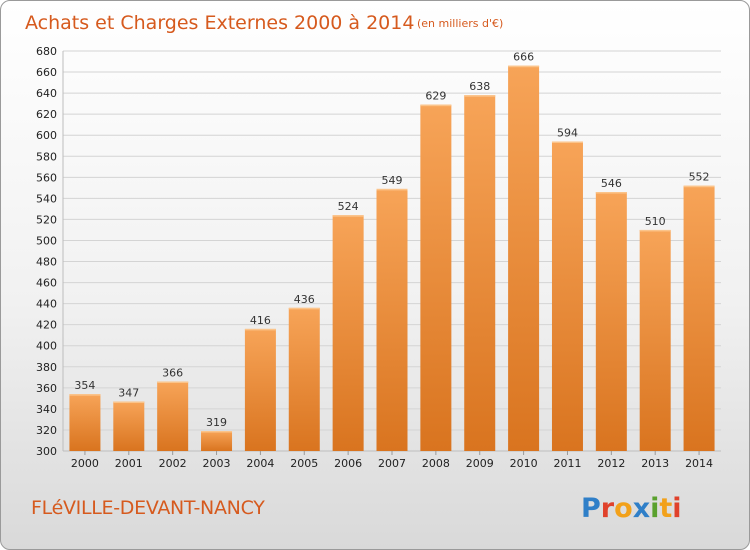 Image resolution: width=750 pixels, height=550 pixels. What do you see at coordinates (523, 57) in the screenshot?
I see `value-label: 666` at bounding box center [523, 57].